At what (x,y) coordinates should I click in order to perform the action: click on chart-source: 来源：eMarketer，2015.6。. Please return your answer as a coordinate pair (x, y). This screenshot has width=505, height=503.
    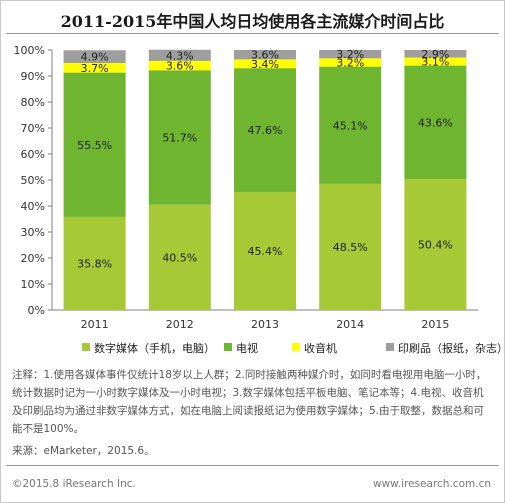
    Looking at the image, I should click on (83, 451).